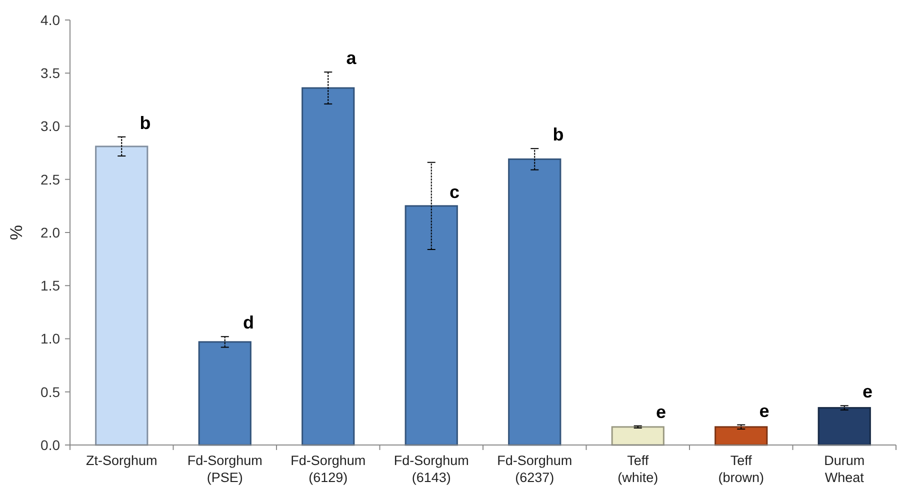 The width and height of the screenshot is (908, 499). I want to click on y-tick-label: 2.0, so click(50, 232).